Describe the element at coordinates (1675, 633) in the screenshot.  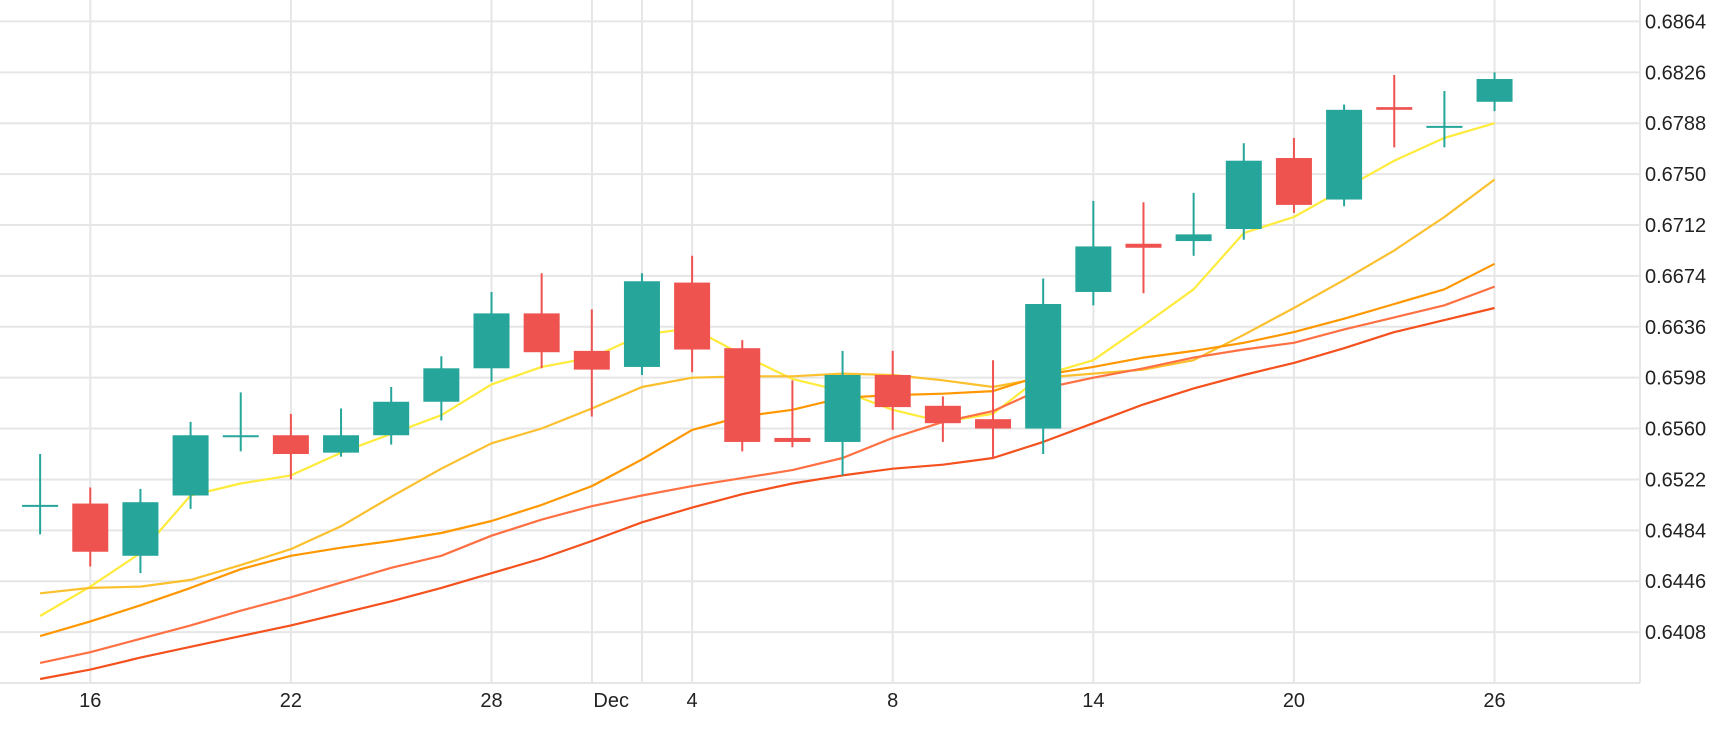
I see `y-tick-label: 0.6408` at that location.